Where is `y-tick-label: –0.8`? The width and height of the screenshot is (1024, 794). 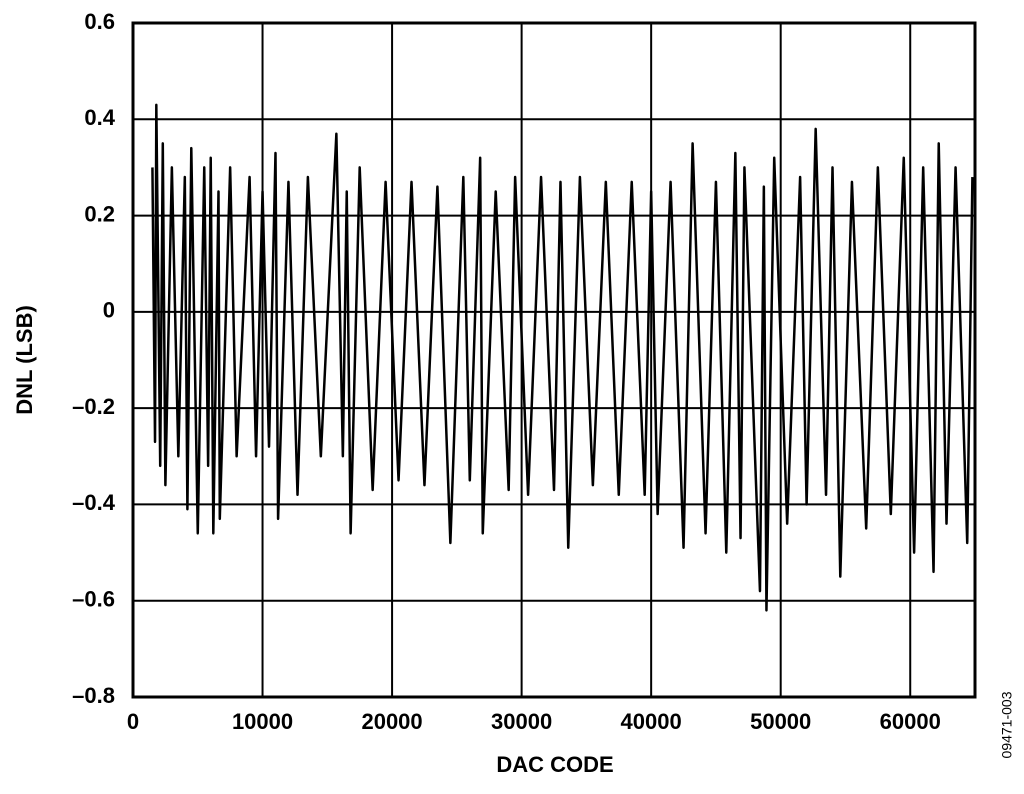
y-tick-label: –0.8 is located at coordinates (93, 695).